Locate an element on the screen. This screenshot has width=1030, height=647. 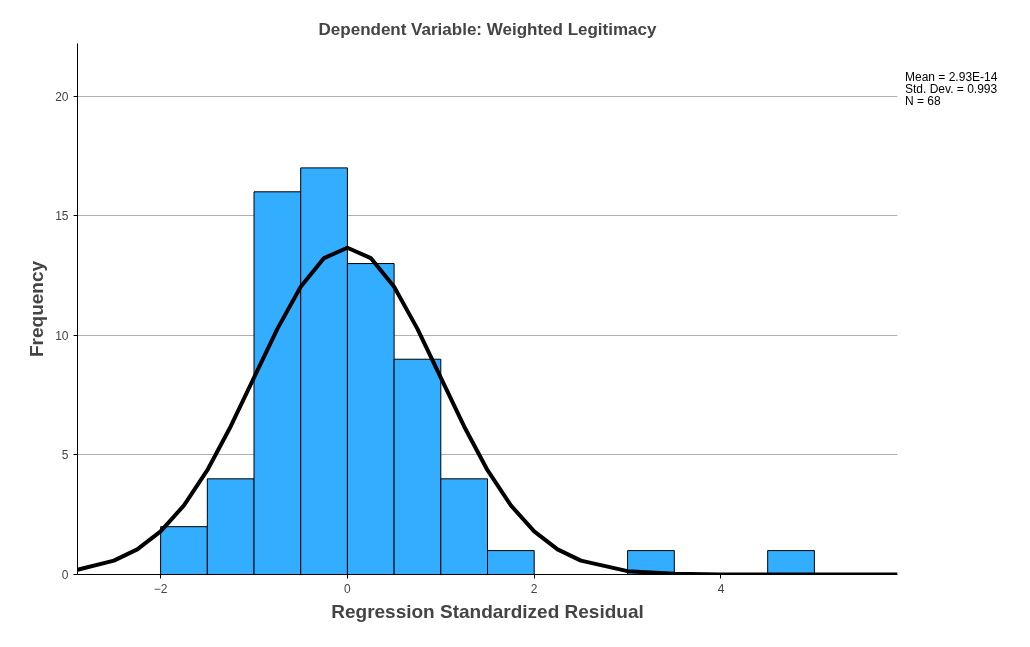
text: N = 68 is located at coordinates (923, 101).